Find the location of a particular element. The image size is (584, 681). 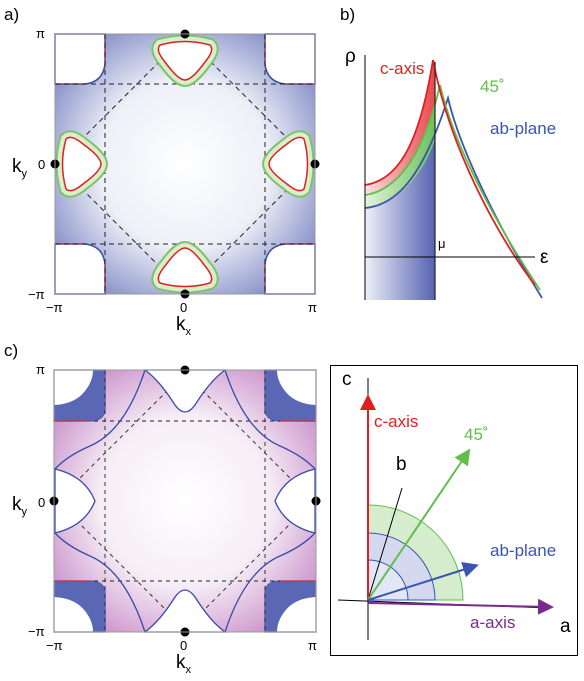

y-axis-label: ρ is located at coordinates (350, 56).